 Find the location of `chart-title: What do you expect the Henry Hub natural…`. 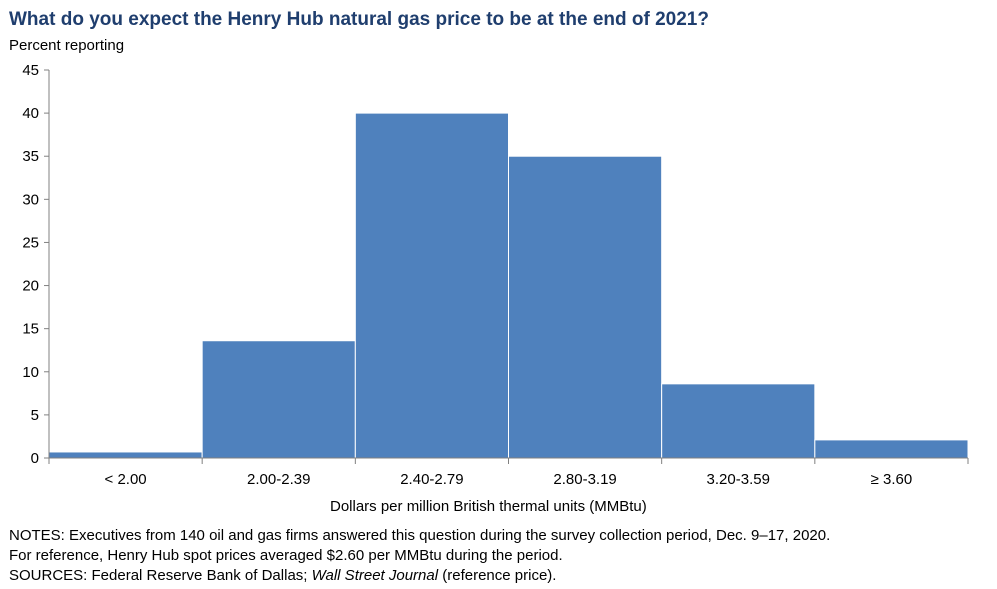

chart-title: What do you expect the Henry Hub natural… is located at coordinates (359, 19).